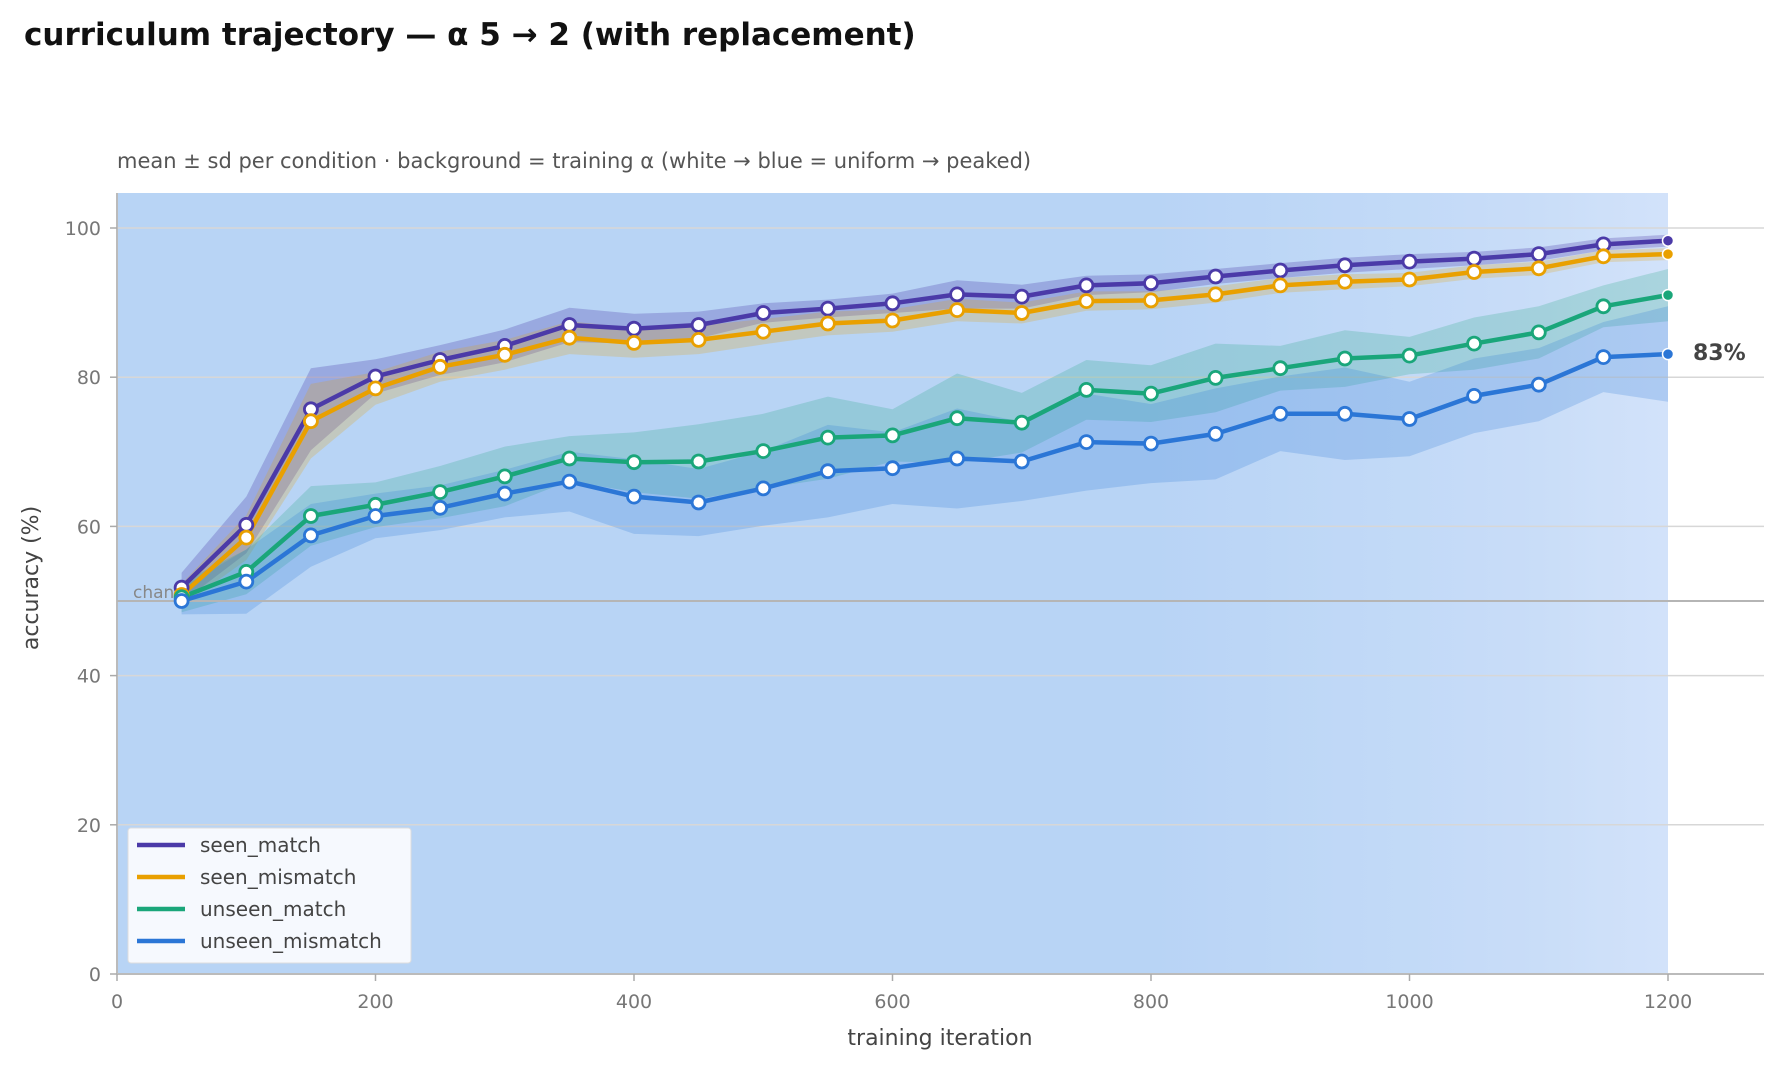  What do you see at coordinates (89, 677) in the screenshot?
I see `y-tick-label: 40` at bounding box center [89, 677].